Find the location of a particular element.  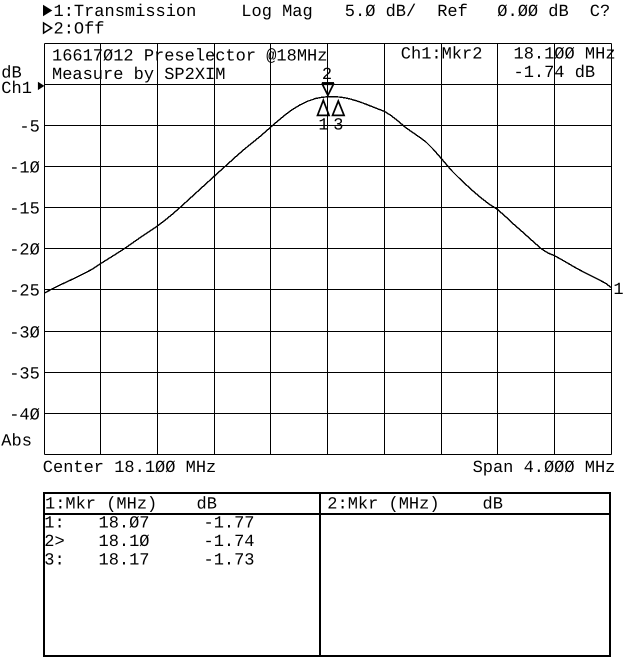

svg-text: 3: is located at coordinates (54, 561).